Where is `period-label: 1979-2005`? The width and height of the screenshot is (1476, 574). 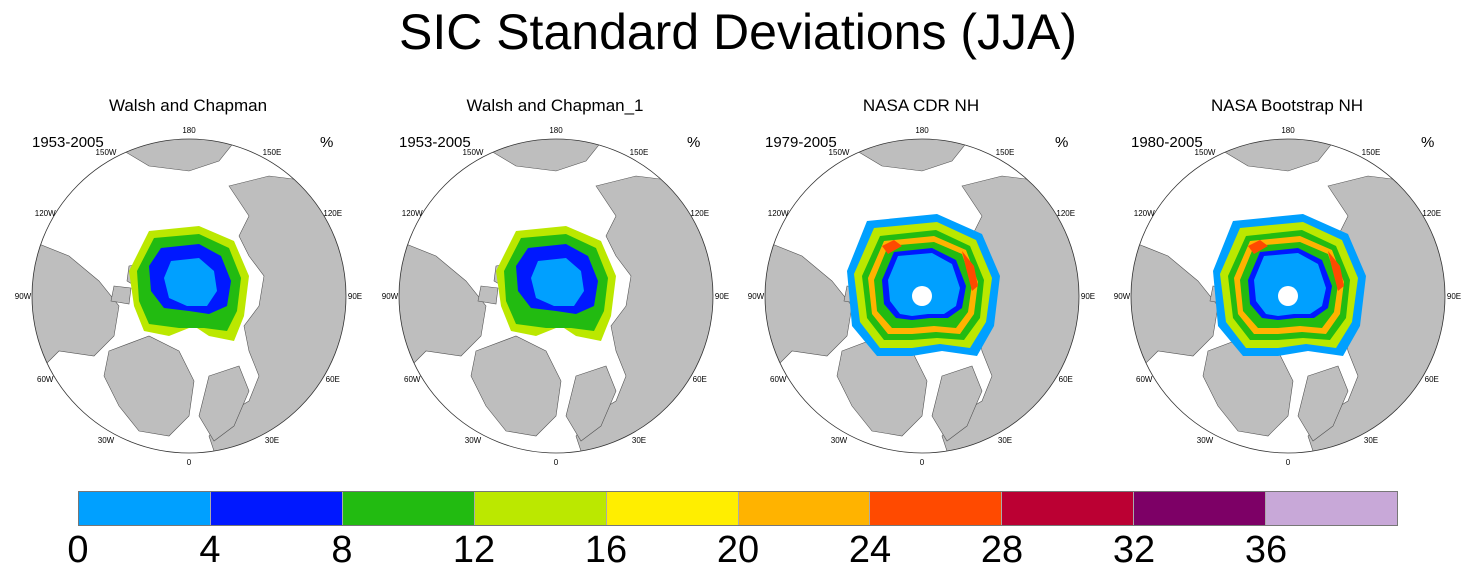 period-label: 1979-2005 is located at coordinates (801, 142).